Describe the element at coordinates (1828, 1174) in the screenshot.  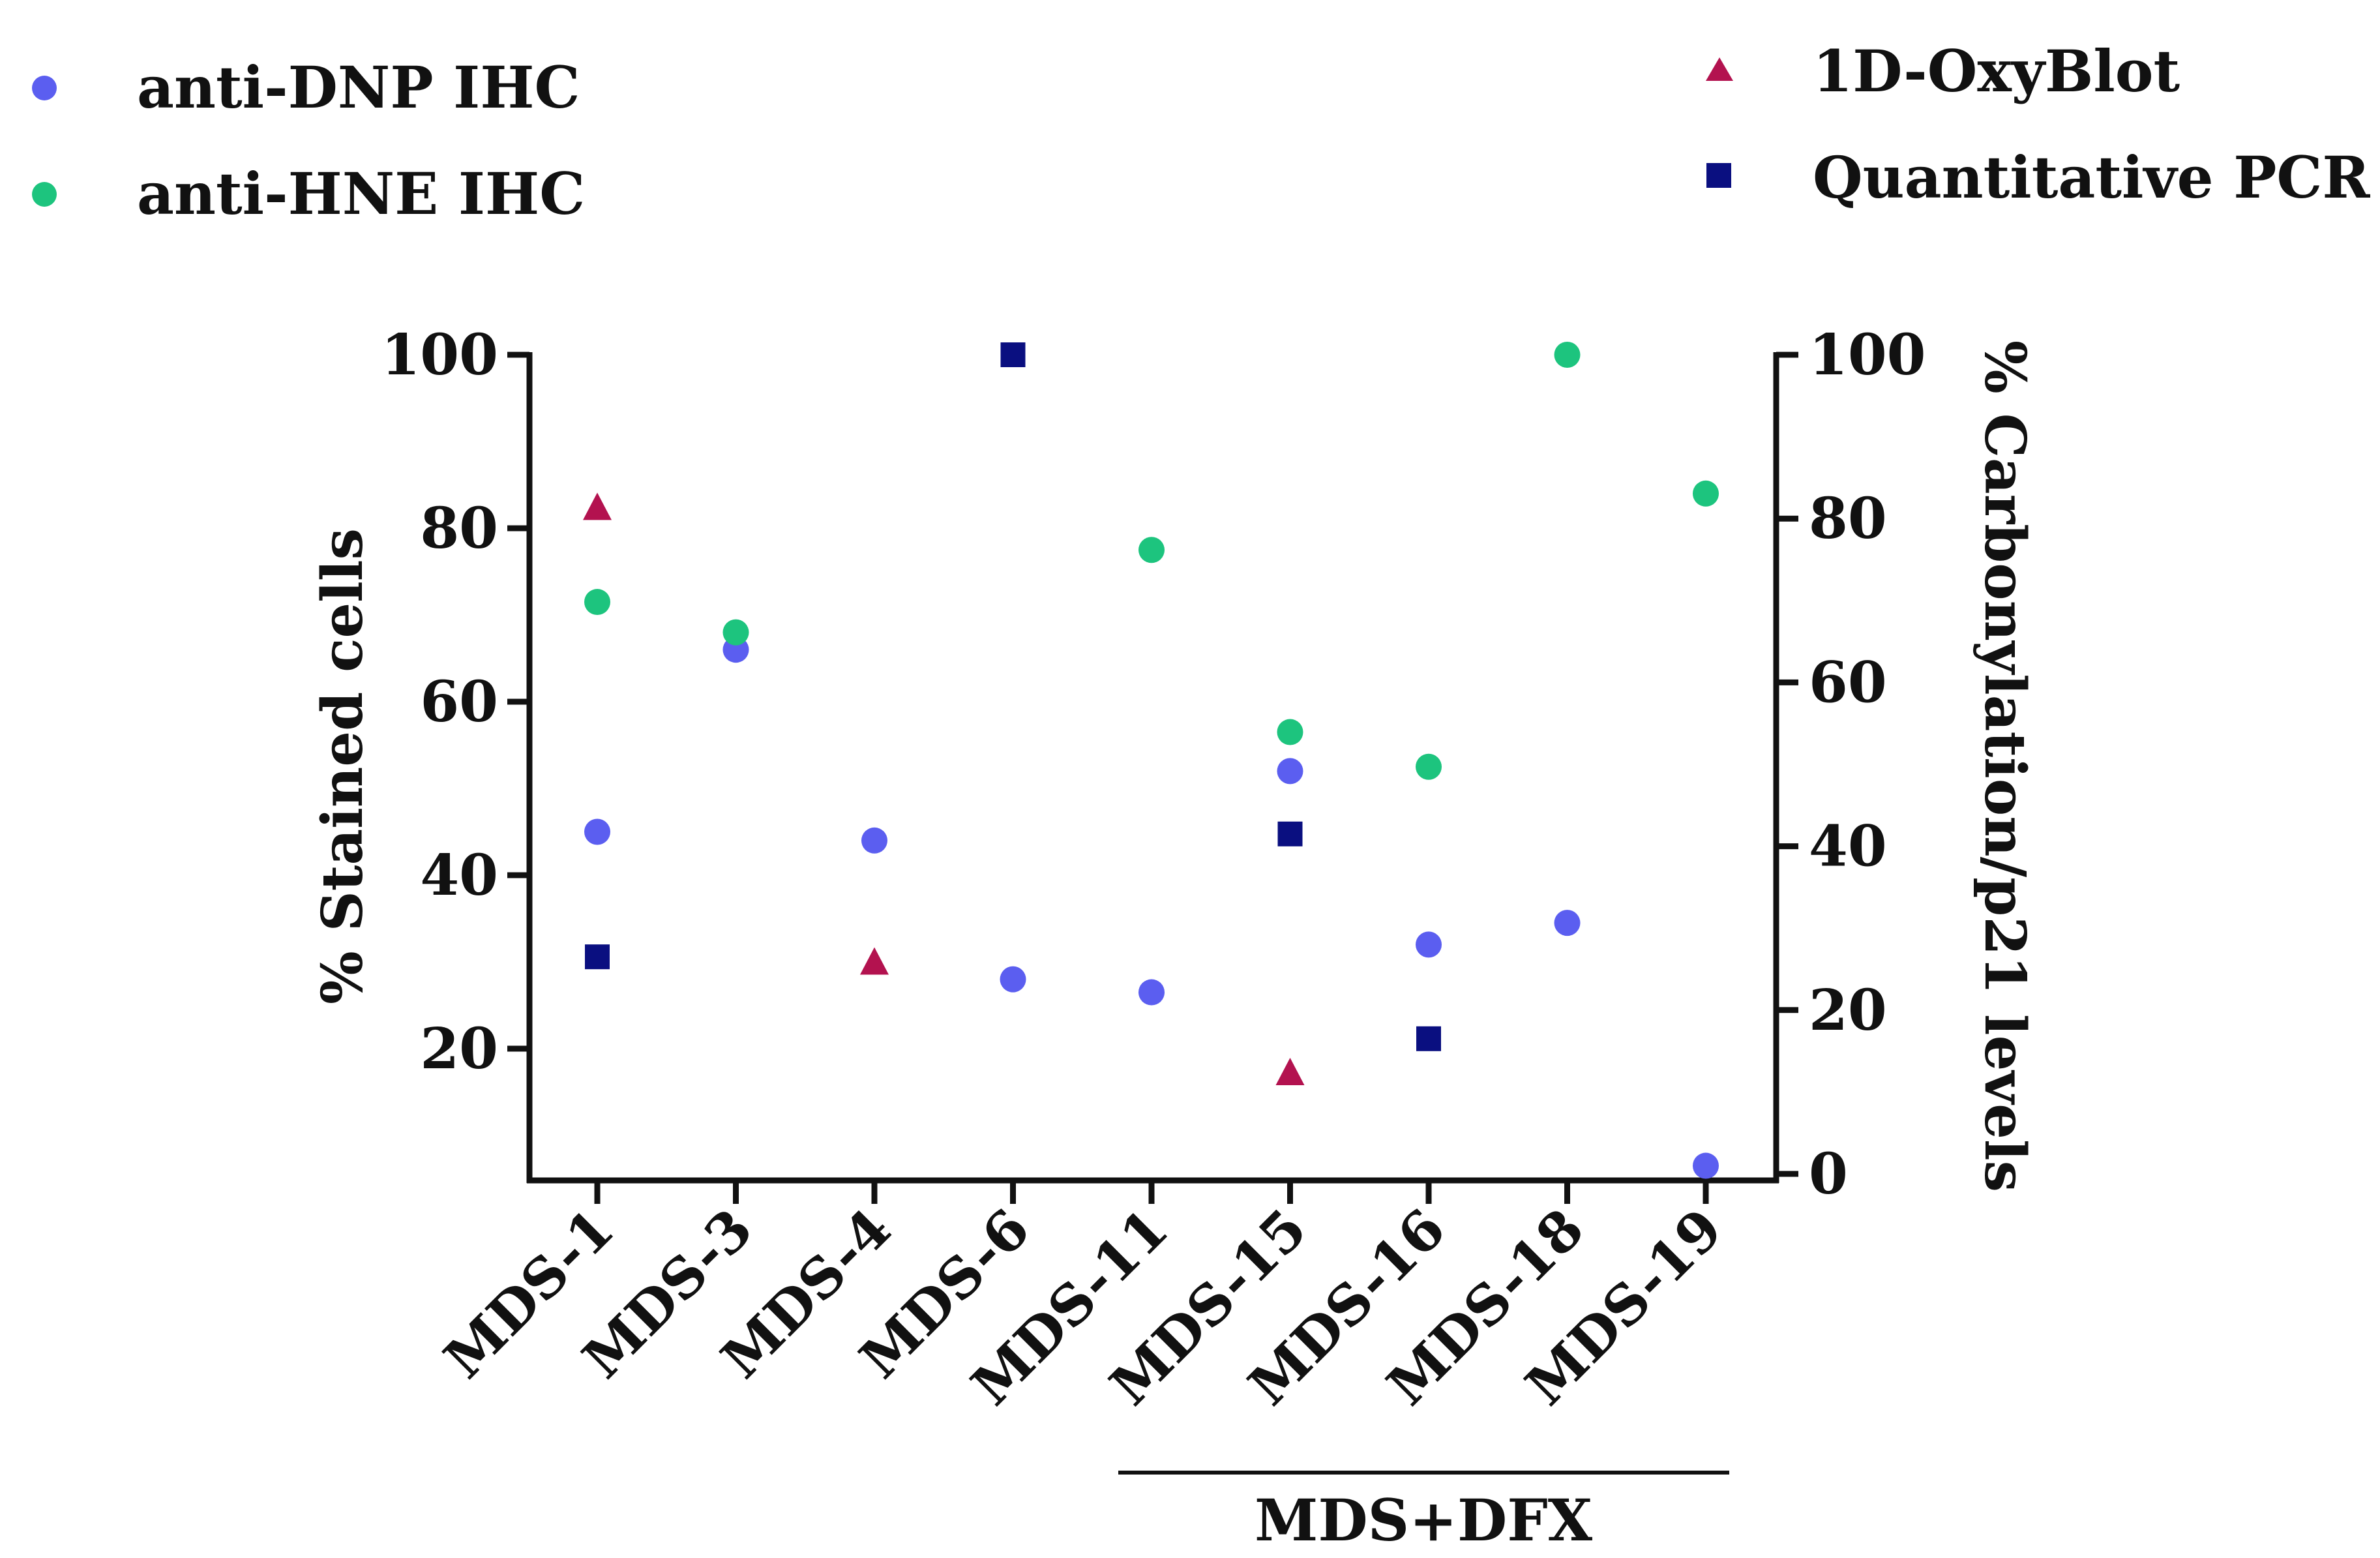
I see `y-right-tick-label: 0` at that location.